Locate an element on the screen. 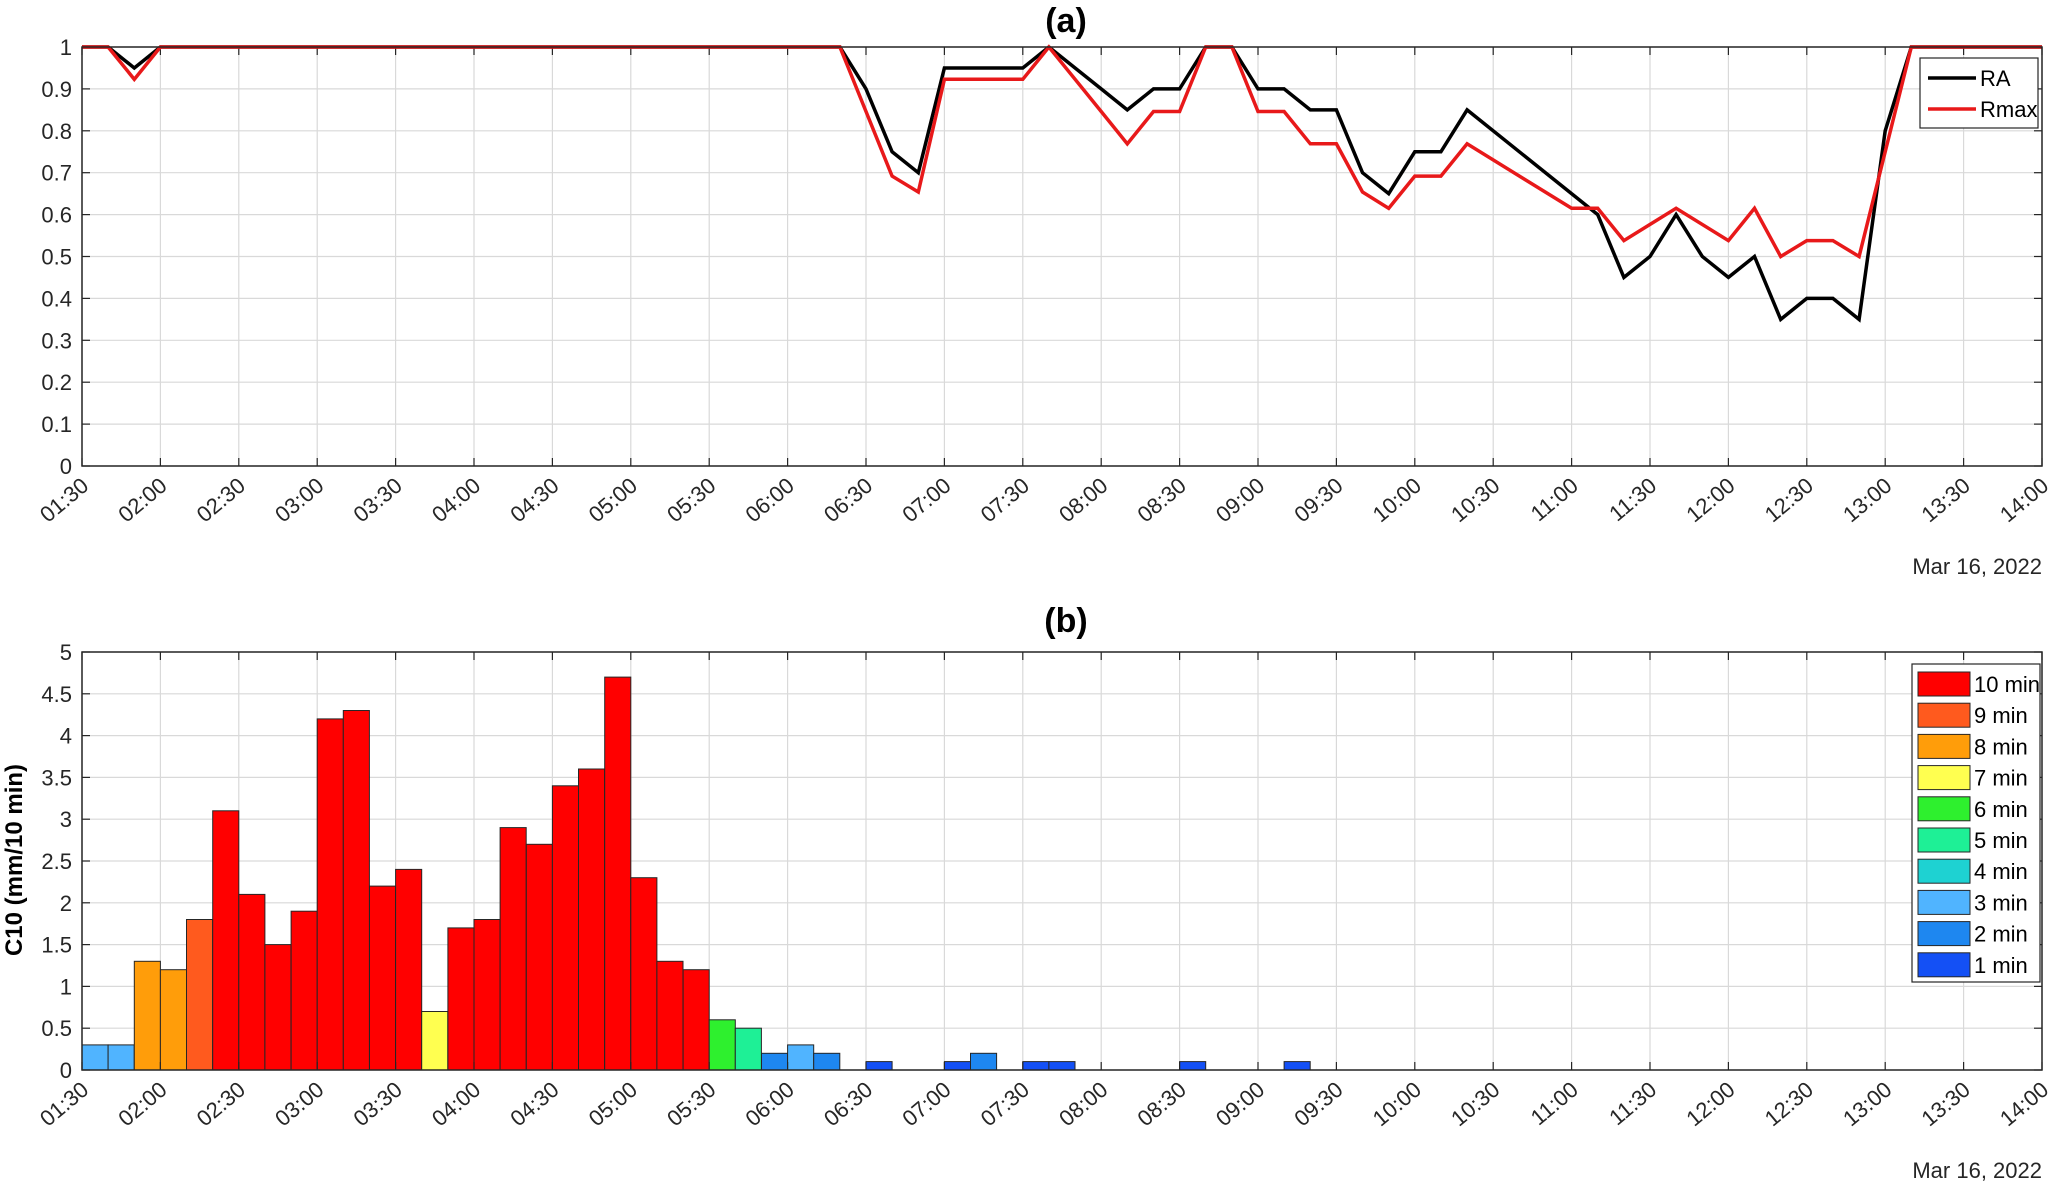 The image size is (2067, 1183). legend-label: 4 min is located at coordinates (2001, 871).